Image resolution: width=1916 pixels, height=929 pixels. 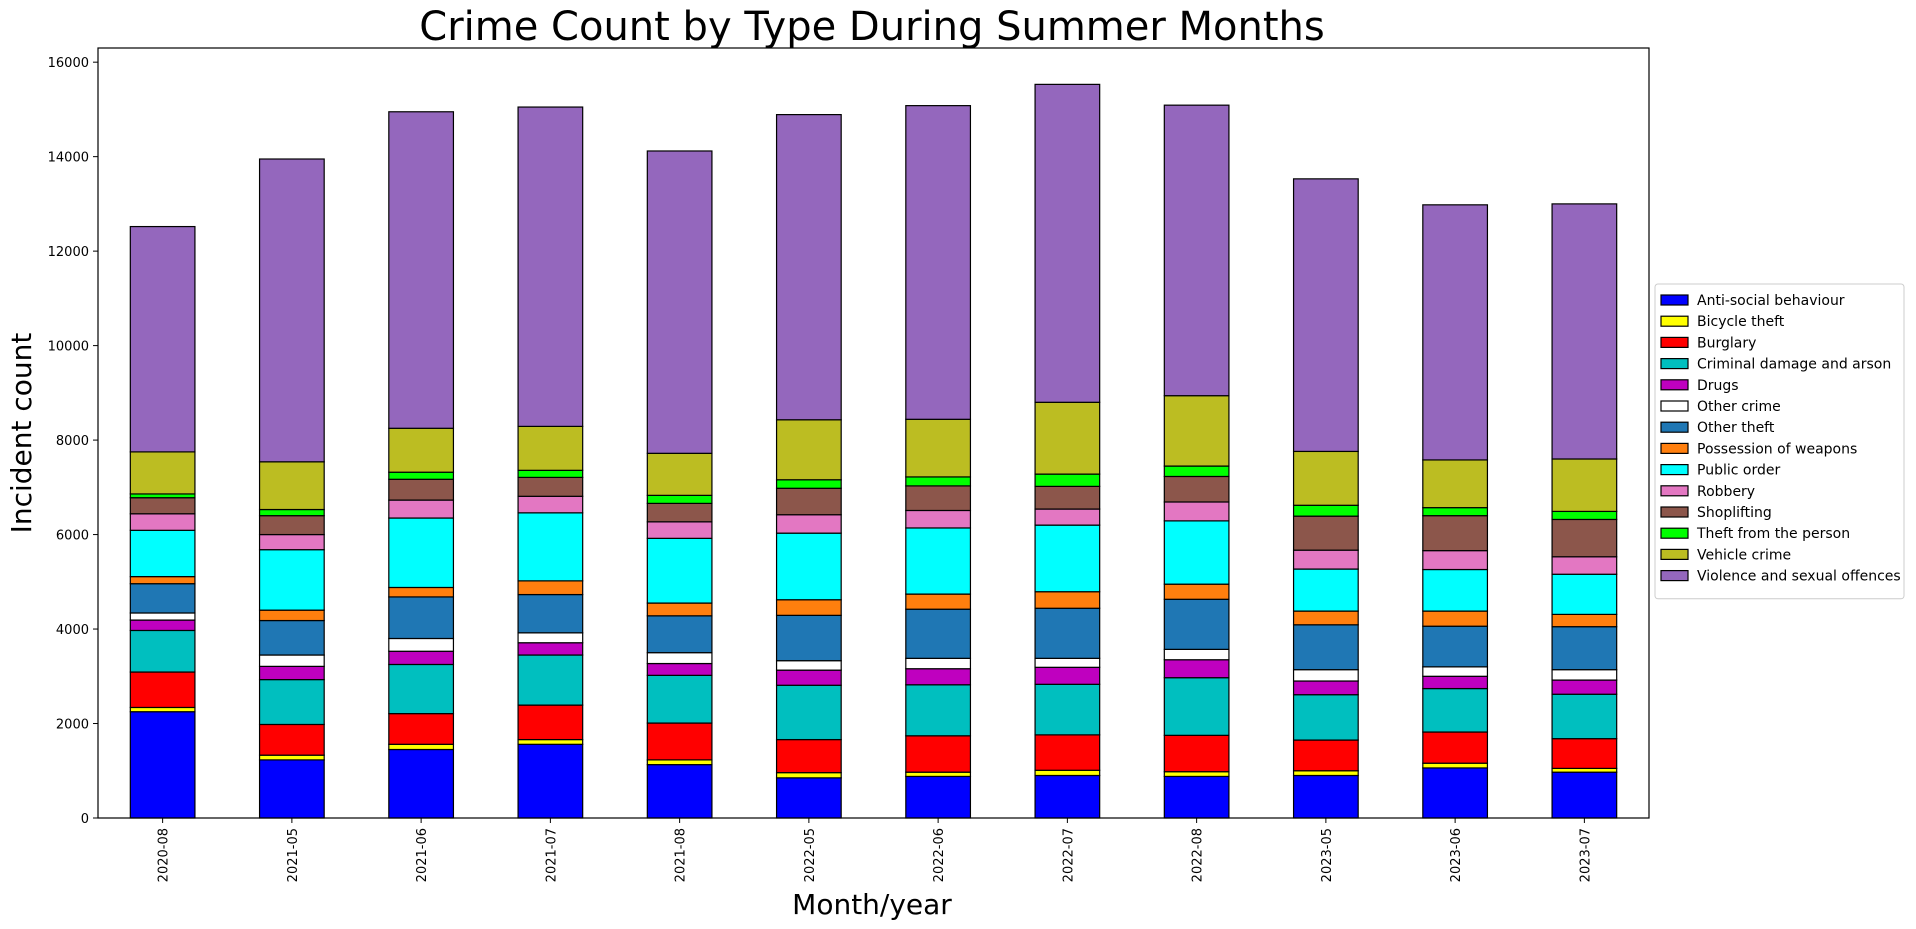 I want to click on y-tick-label: 2000, so click(x=72, y=725).